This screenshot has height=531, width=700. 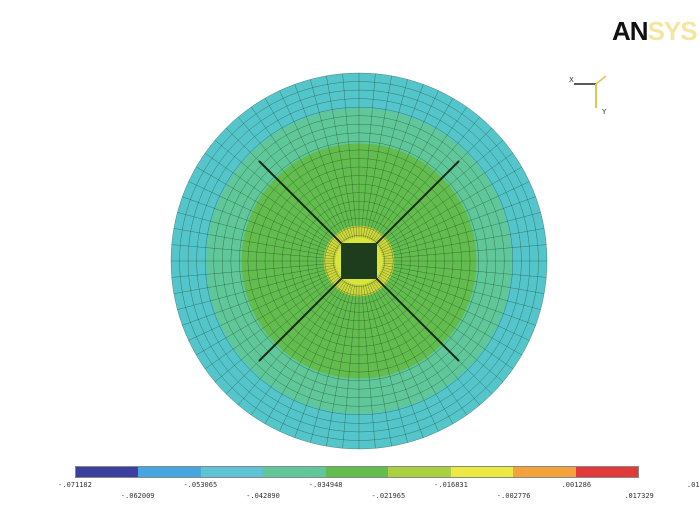 I want to click on triad-x-label: X, so click(x=571, y=80).